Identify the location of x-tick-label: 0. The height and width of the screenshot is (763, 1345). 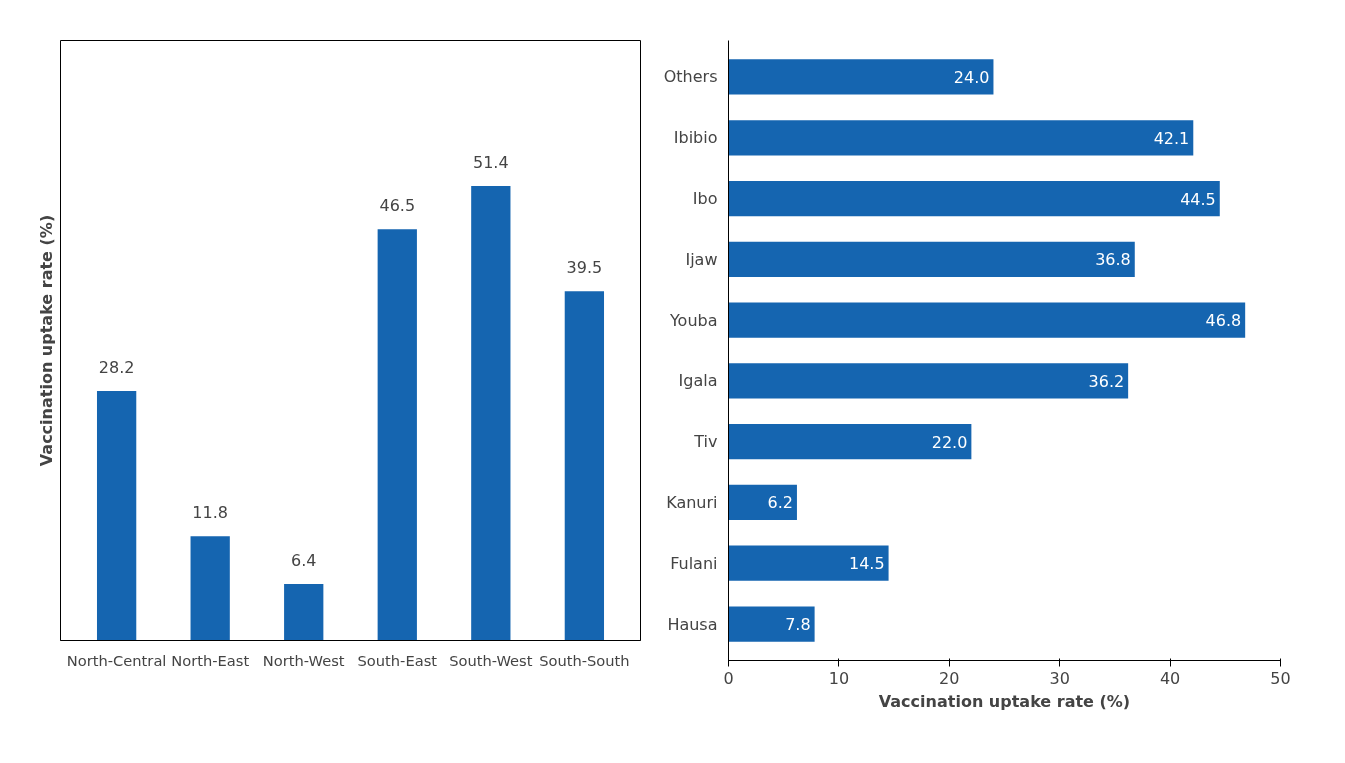
(728, 678).